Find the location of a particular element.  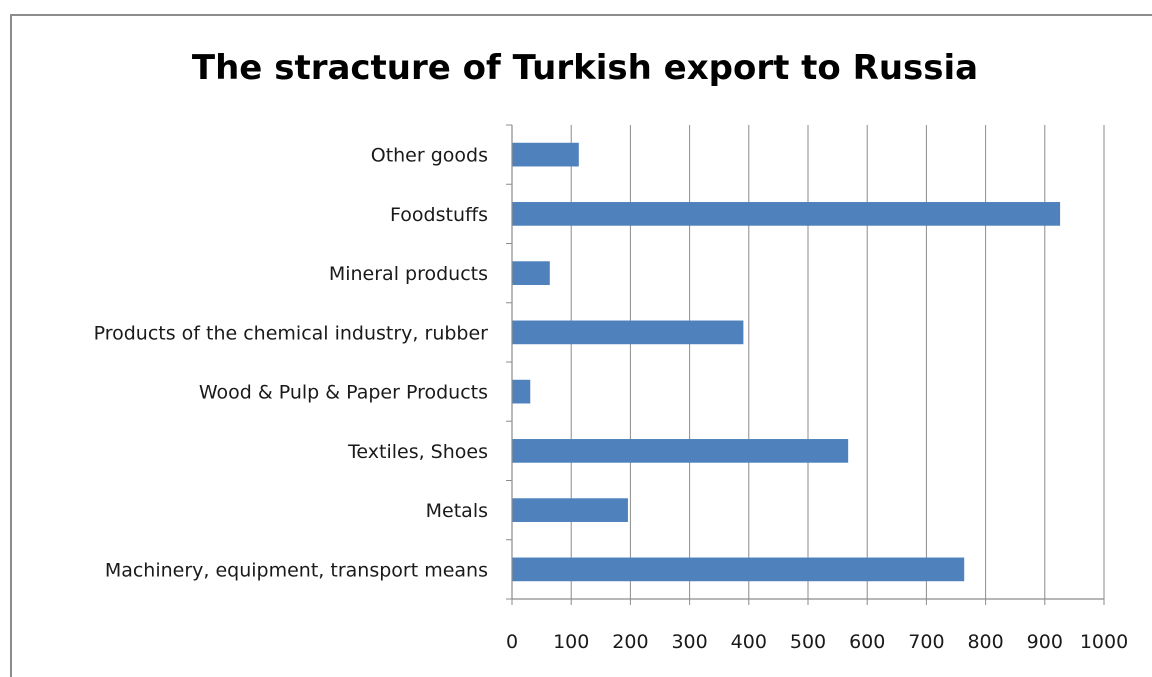

category-label: Wood & Pulp & Paper Products is located at coordinates (343, 393).